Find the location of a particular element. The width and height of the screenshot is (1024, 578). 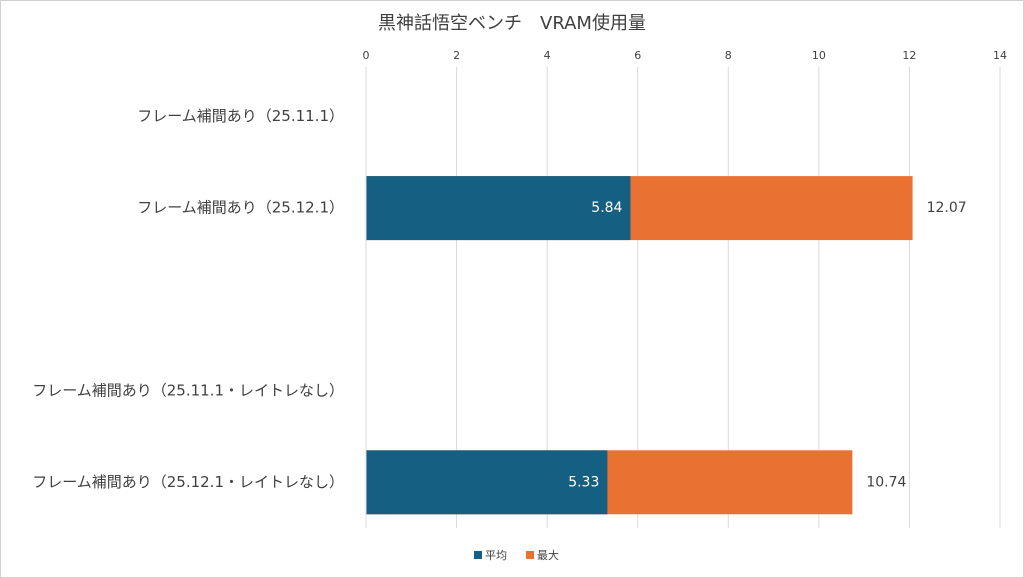

legend-label: 最大 is located at coordinates (548, 555).